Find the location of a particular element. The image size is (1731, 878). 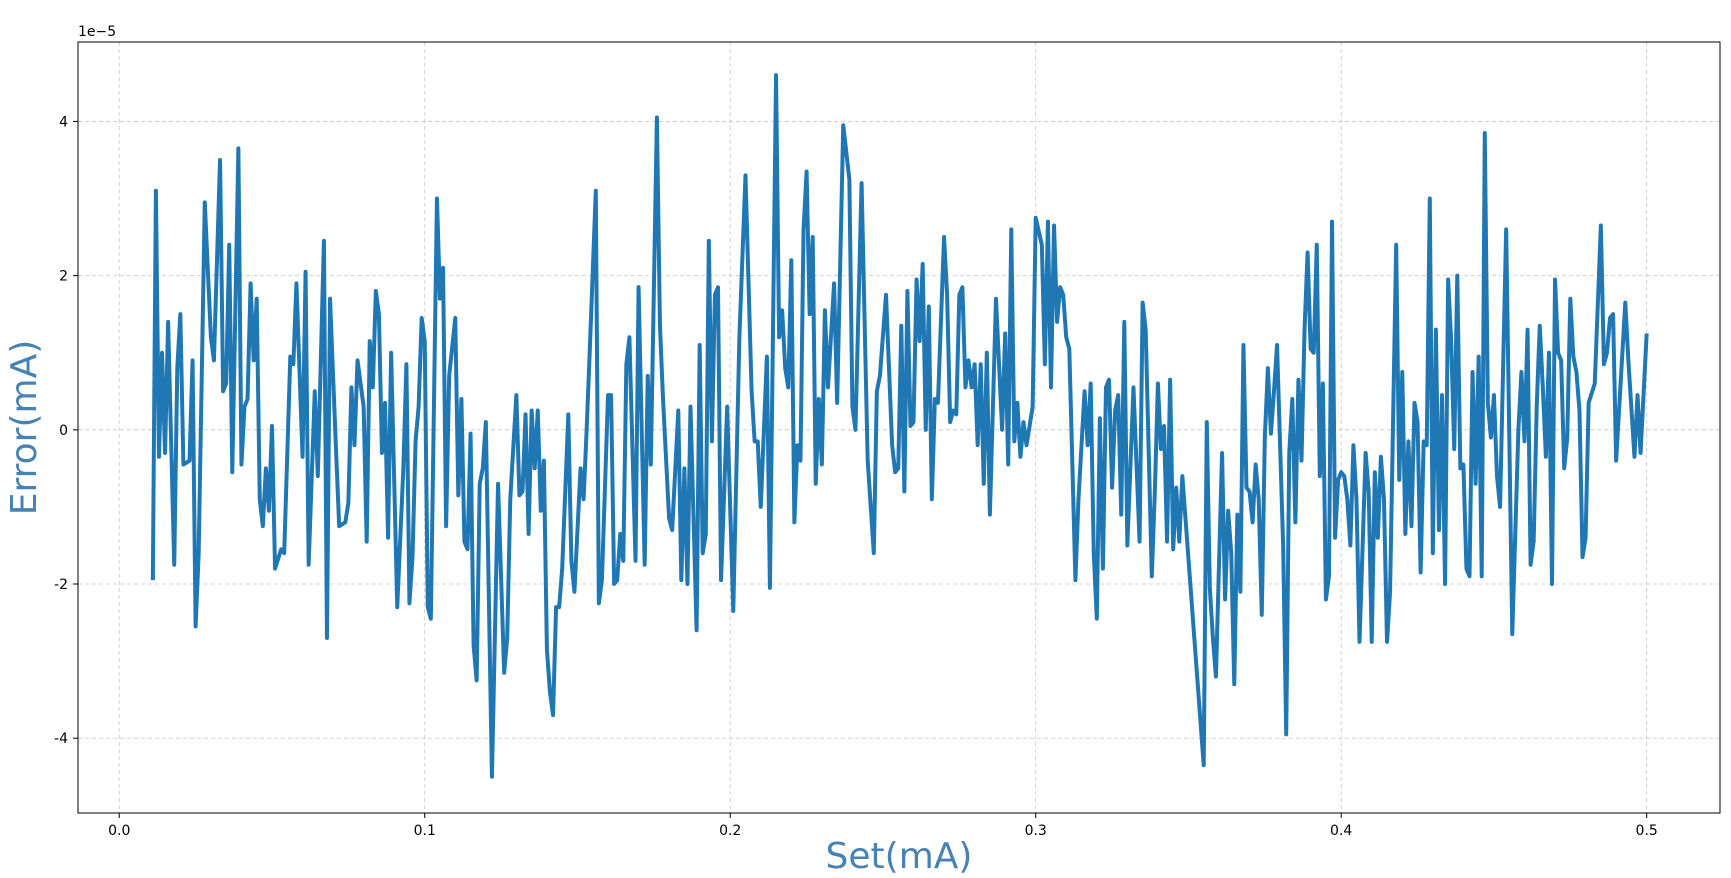

x-tick-label: 0.3 is located at coordinates (1036, 831).